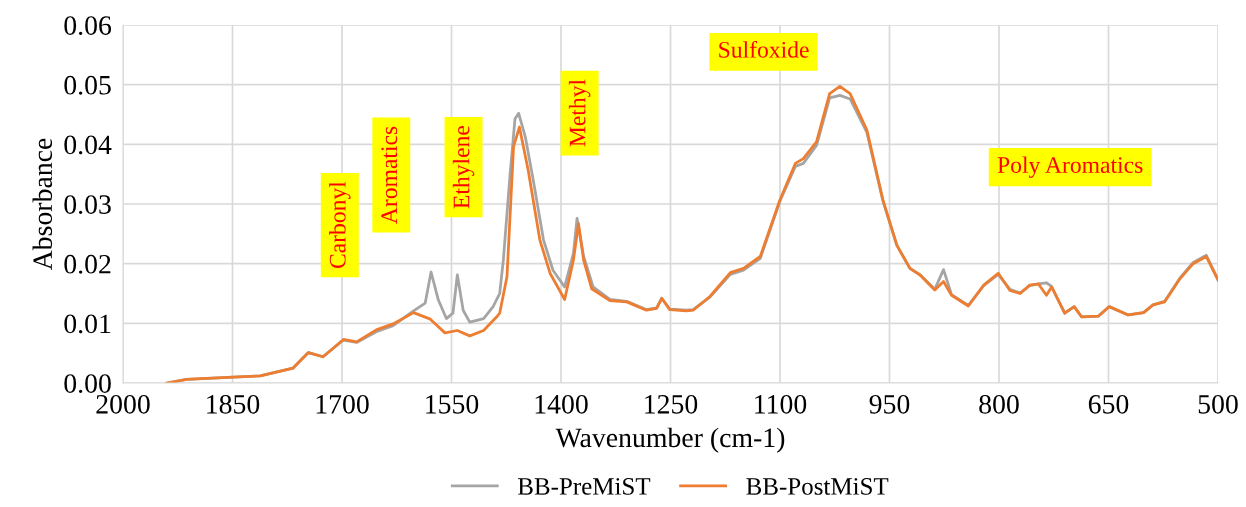 The width and height of the screenshot is (1246, 507). What do you see at coordinates (1108, 404) in the screenshot?
I see `x-tick-label: 650` at bounding box center [1108, 404].